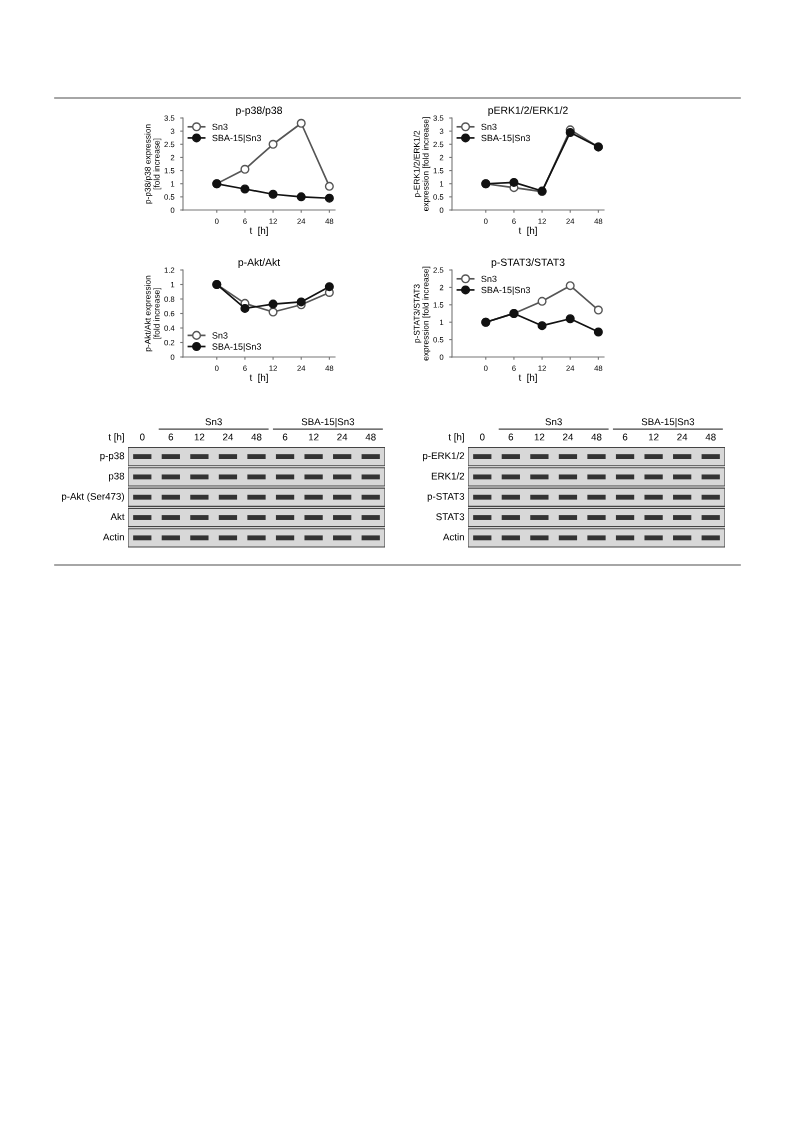  Describe the element at coordinates (92, 497) in the screenshot. I see `category-label: p-Akt (Ser473)` at that location.